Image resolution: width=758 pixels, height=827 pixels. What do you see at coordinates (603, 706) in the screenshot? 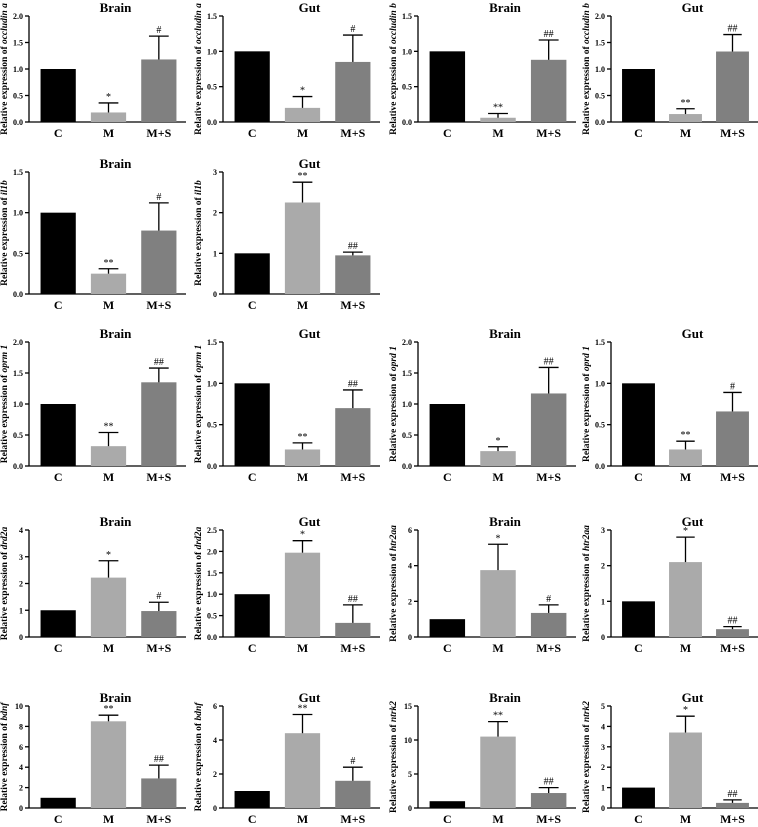
I see `y-tick-label: 5` at bounding box center [603, 706].